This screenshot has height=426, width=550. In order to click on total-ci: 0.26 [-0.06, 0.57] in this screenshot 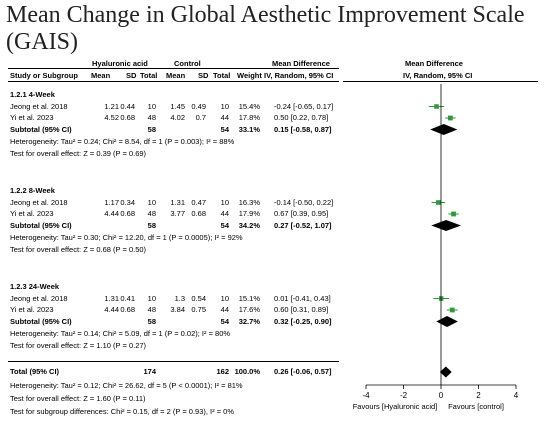, I will do `click(303, 371)`.